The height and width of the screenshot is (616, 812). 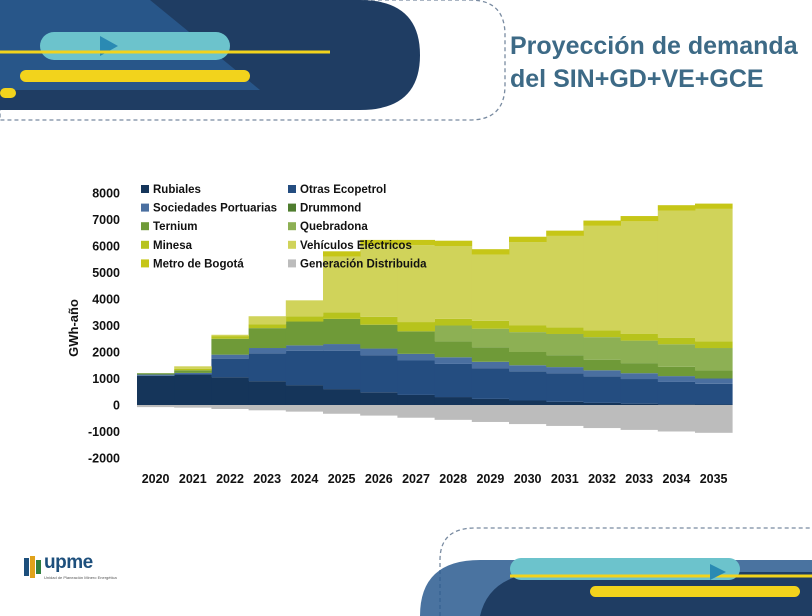 What do you see at coordinates (32, 567) in the screenshot?
I see `upme-logo-icon` at bounding box center [32, 567].